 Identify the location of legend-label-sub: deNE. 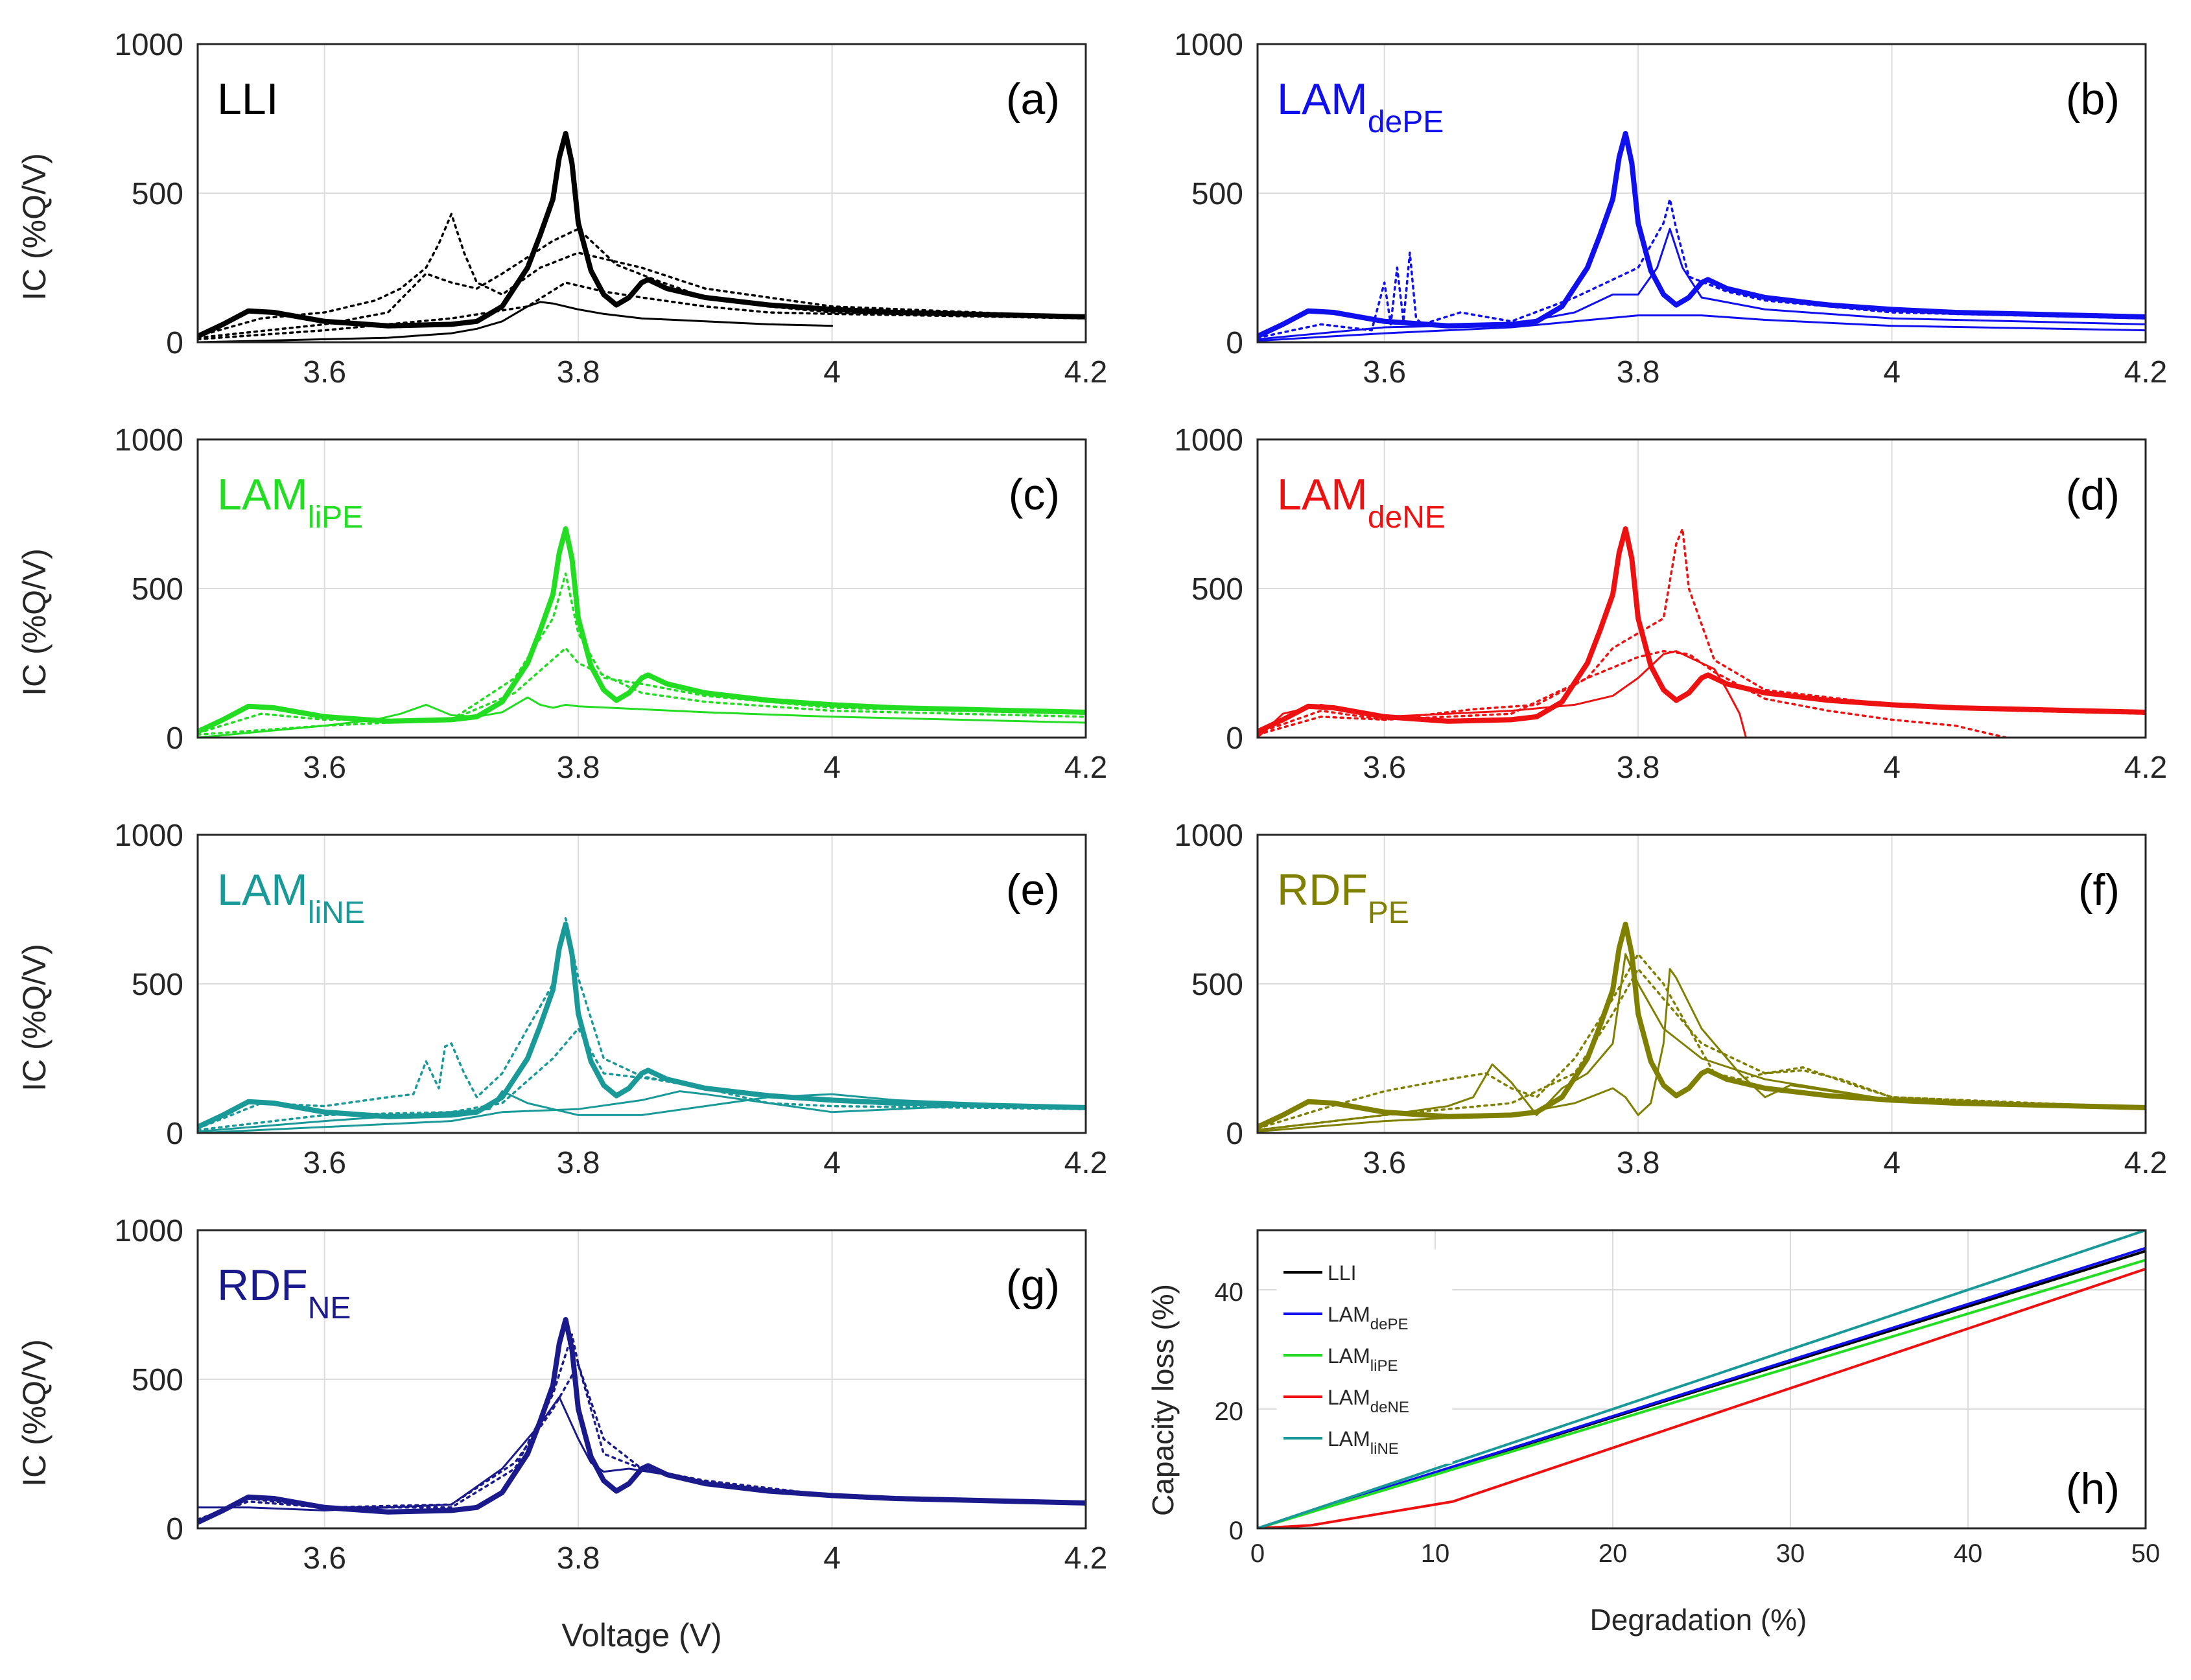
(1389, 1408).